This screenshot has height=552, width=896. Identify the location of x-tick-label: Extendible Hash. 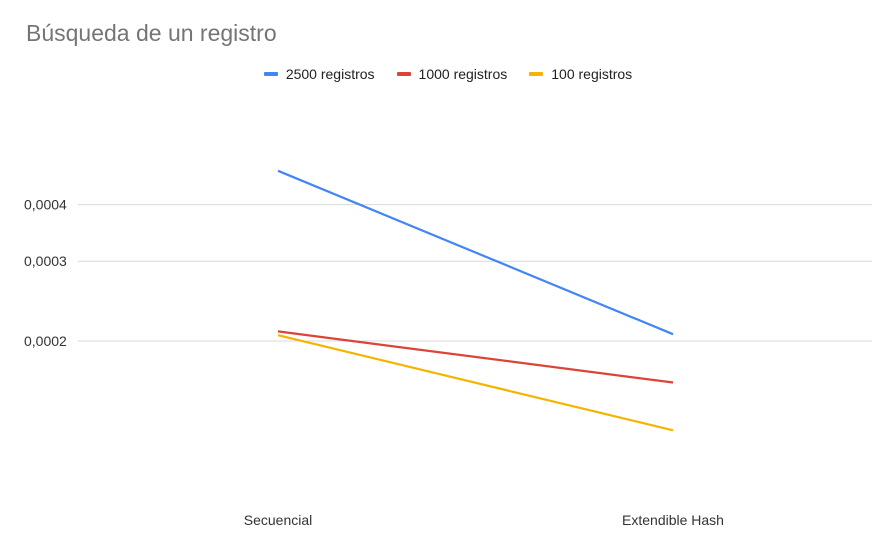
(673, 520).